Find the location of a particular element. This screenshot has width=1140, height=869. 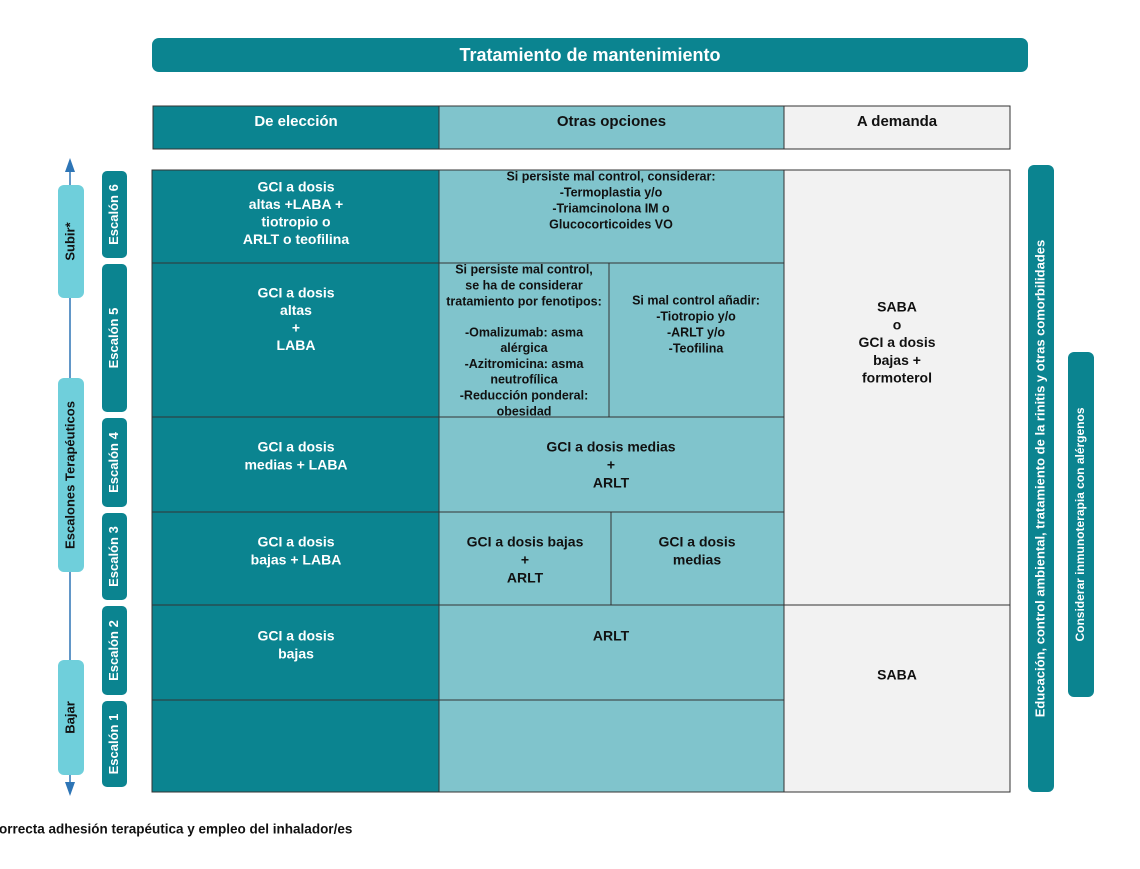

cell-text: -Termoplastia y/o is located at coordinates (611, 192).